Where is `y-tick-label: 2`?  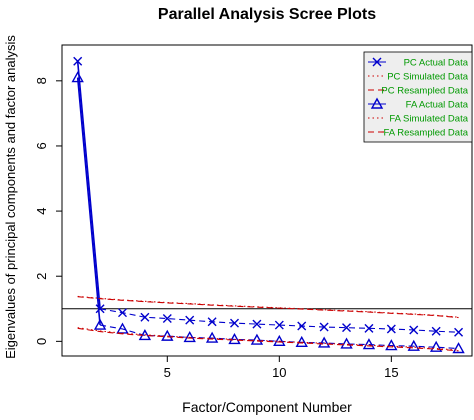 y-tick-label: 2 is located at coordinates (41, 276).